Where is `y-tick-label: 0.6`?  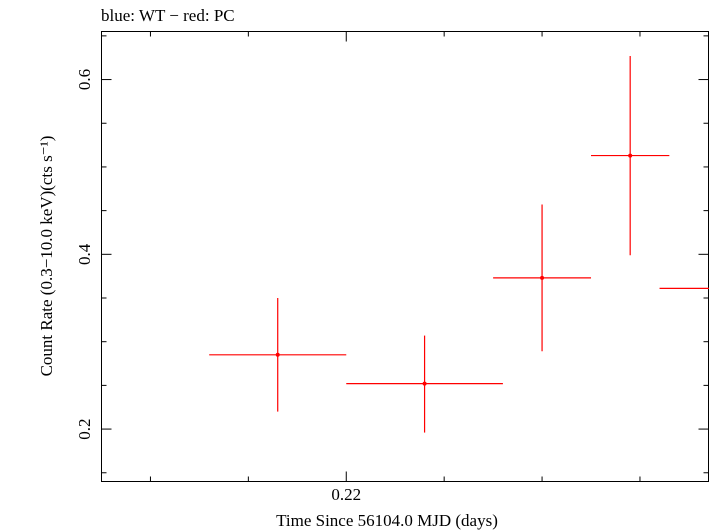
y-tick-label: 0.6 is located at coordinates (84, 79).